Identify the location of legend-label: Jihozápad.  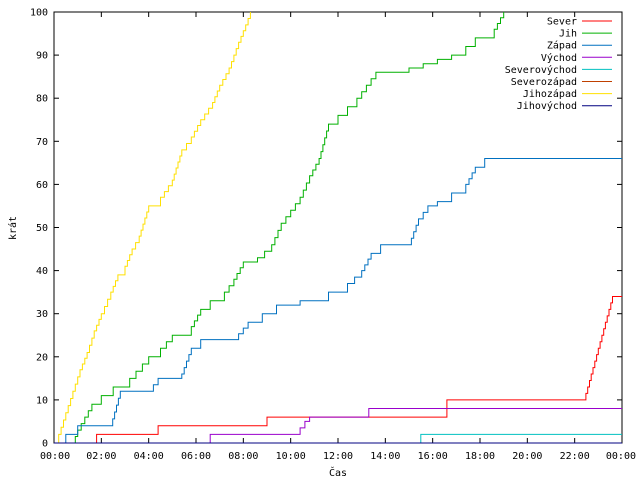
(550, 94).